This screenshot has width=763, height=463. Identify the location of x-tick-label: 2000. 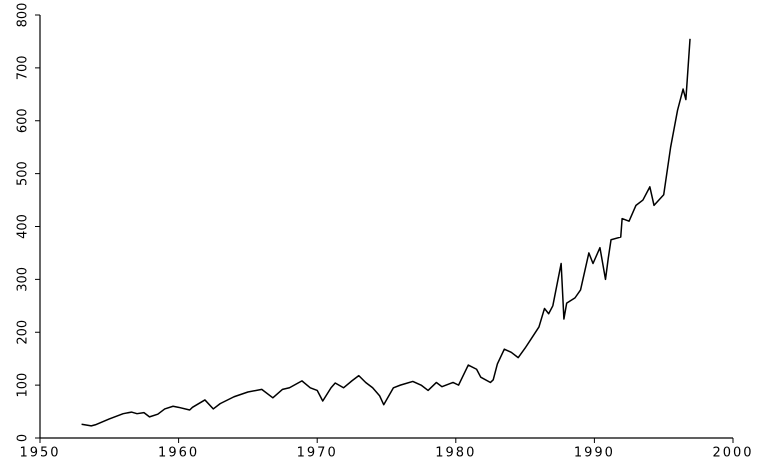
(732, 453).